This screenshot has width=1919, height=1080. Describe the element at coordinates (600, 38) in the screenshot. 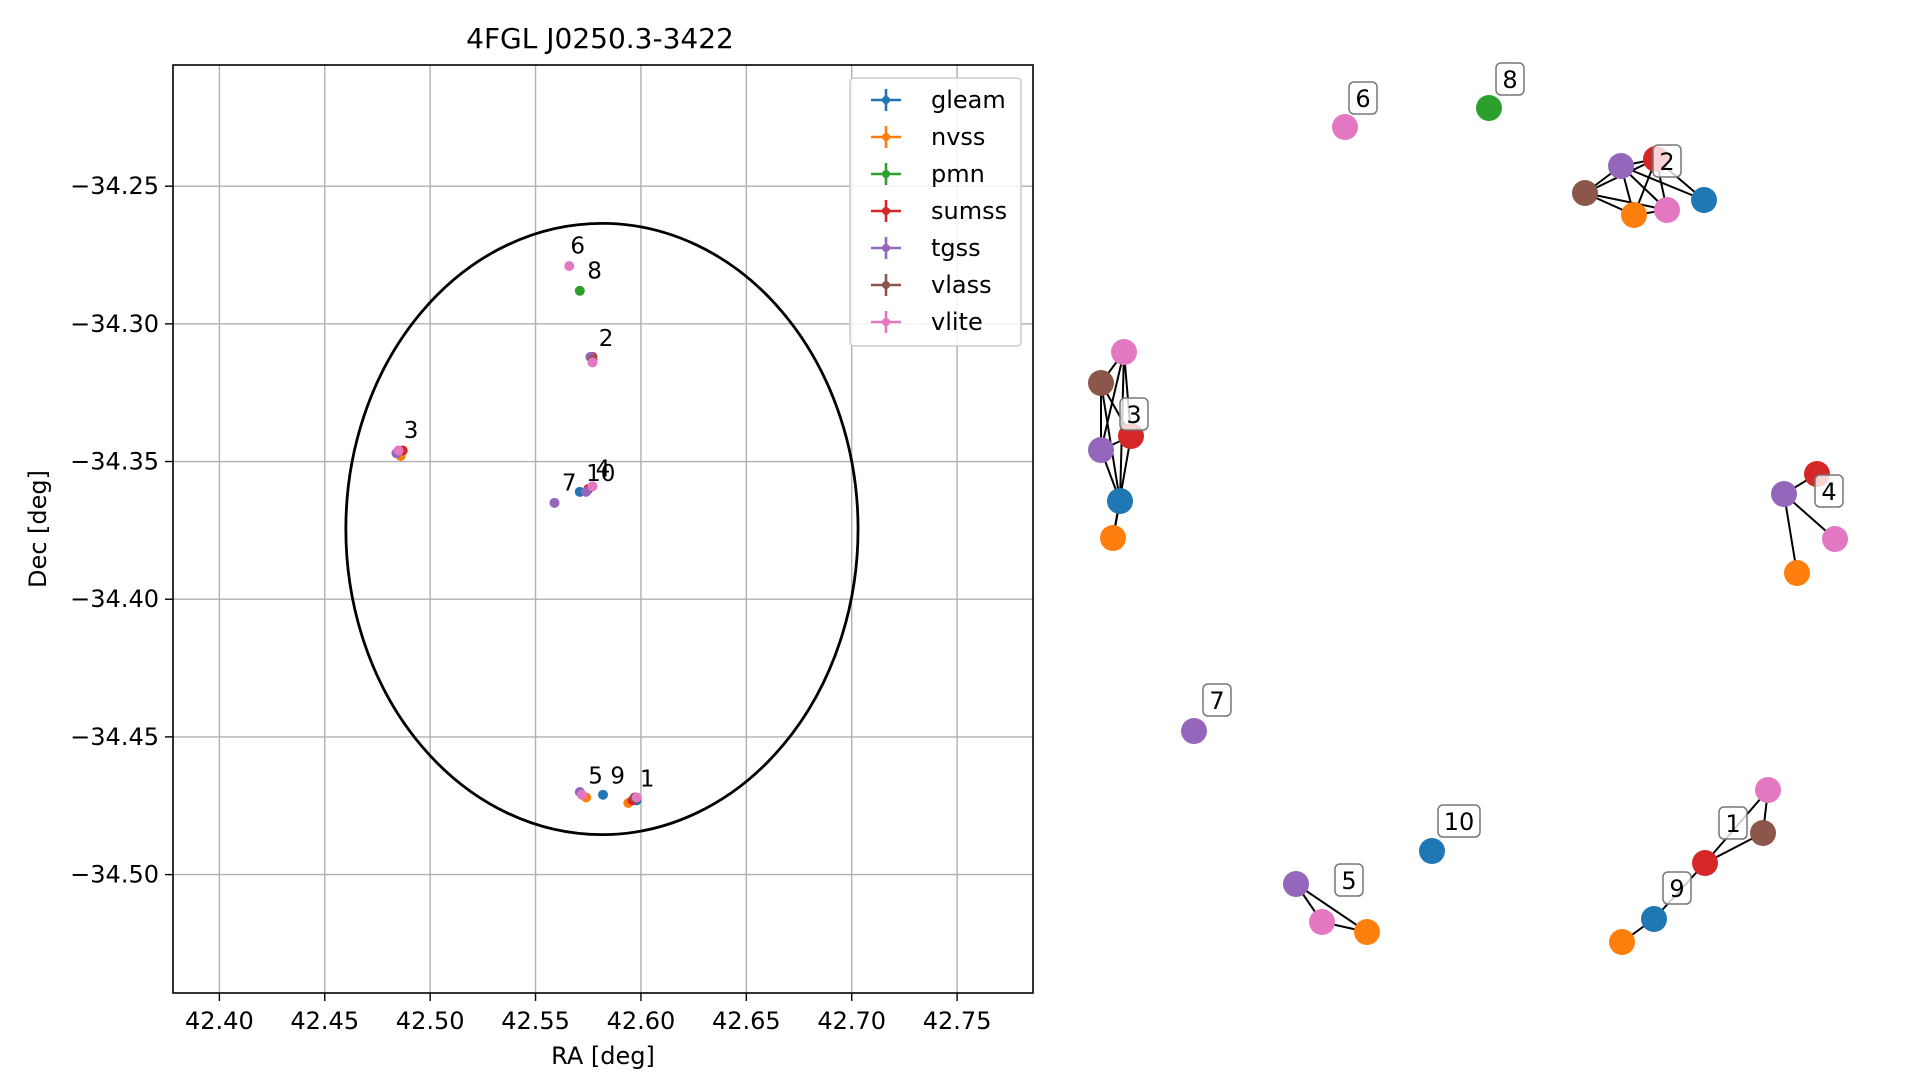

I see `chart-title: 4FGL J0250.3-3422` at that location.